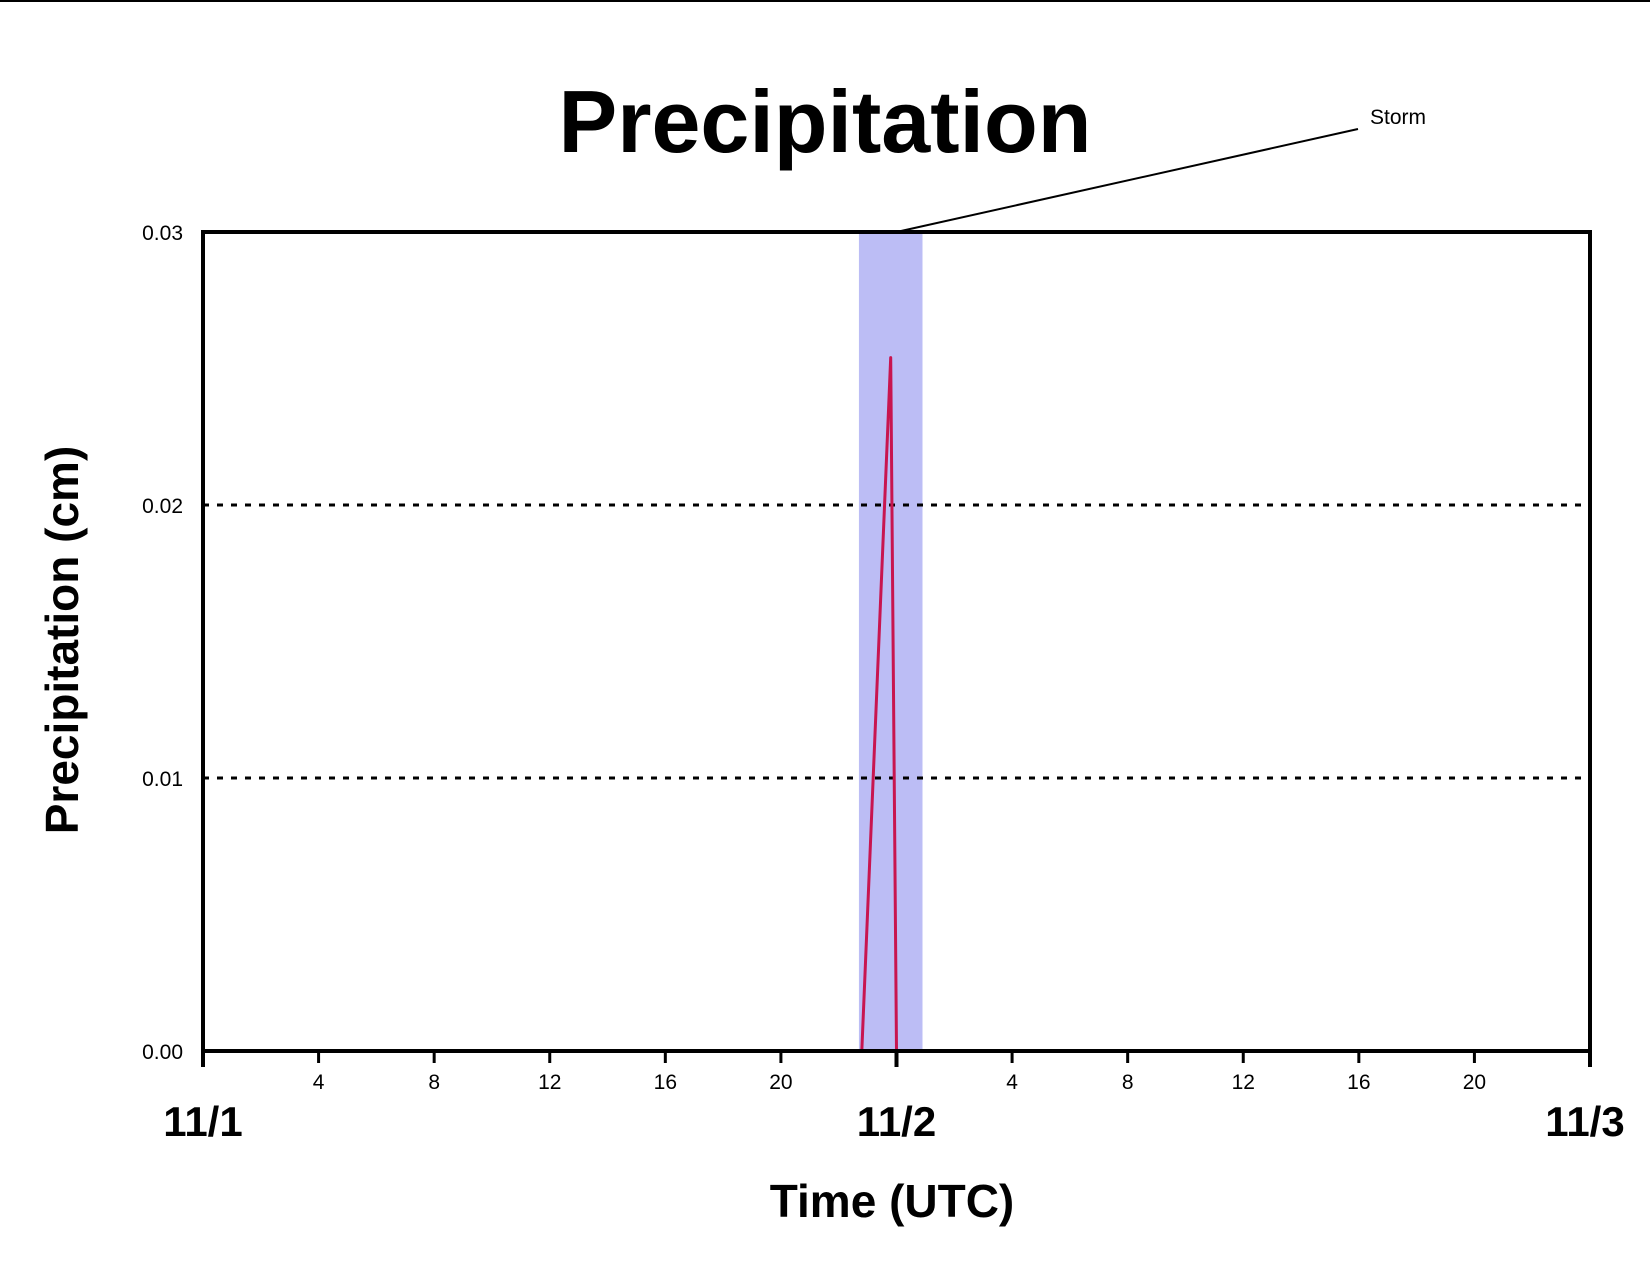 The width and height of the screenshot is (1650, 1275). What do you see at coordinates (162, 233) in the screenshot?
I see `y-tick-label: 0.03` at bounding box center [162, 233].